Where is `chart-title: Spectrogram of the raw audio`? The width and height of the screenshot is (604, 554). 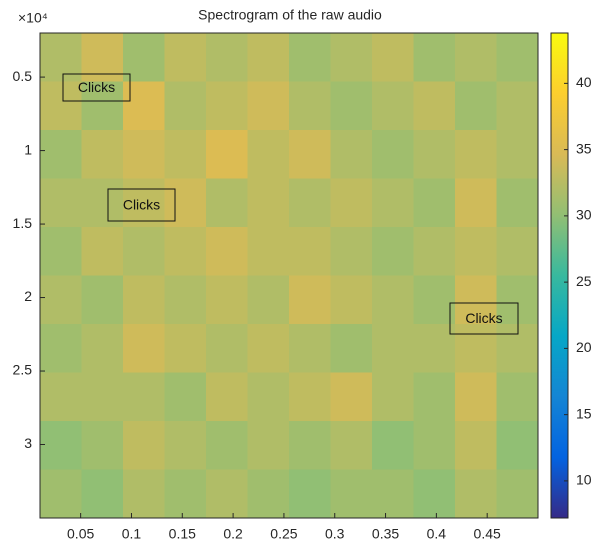 chart-title: Spectrogram of the raw audio is located at coordinates (290, 15).